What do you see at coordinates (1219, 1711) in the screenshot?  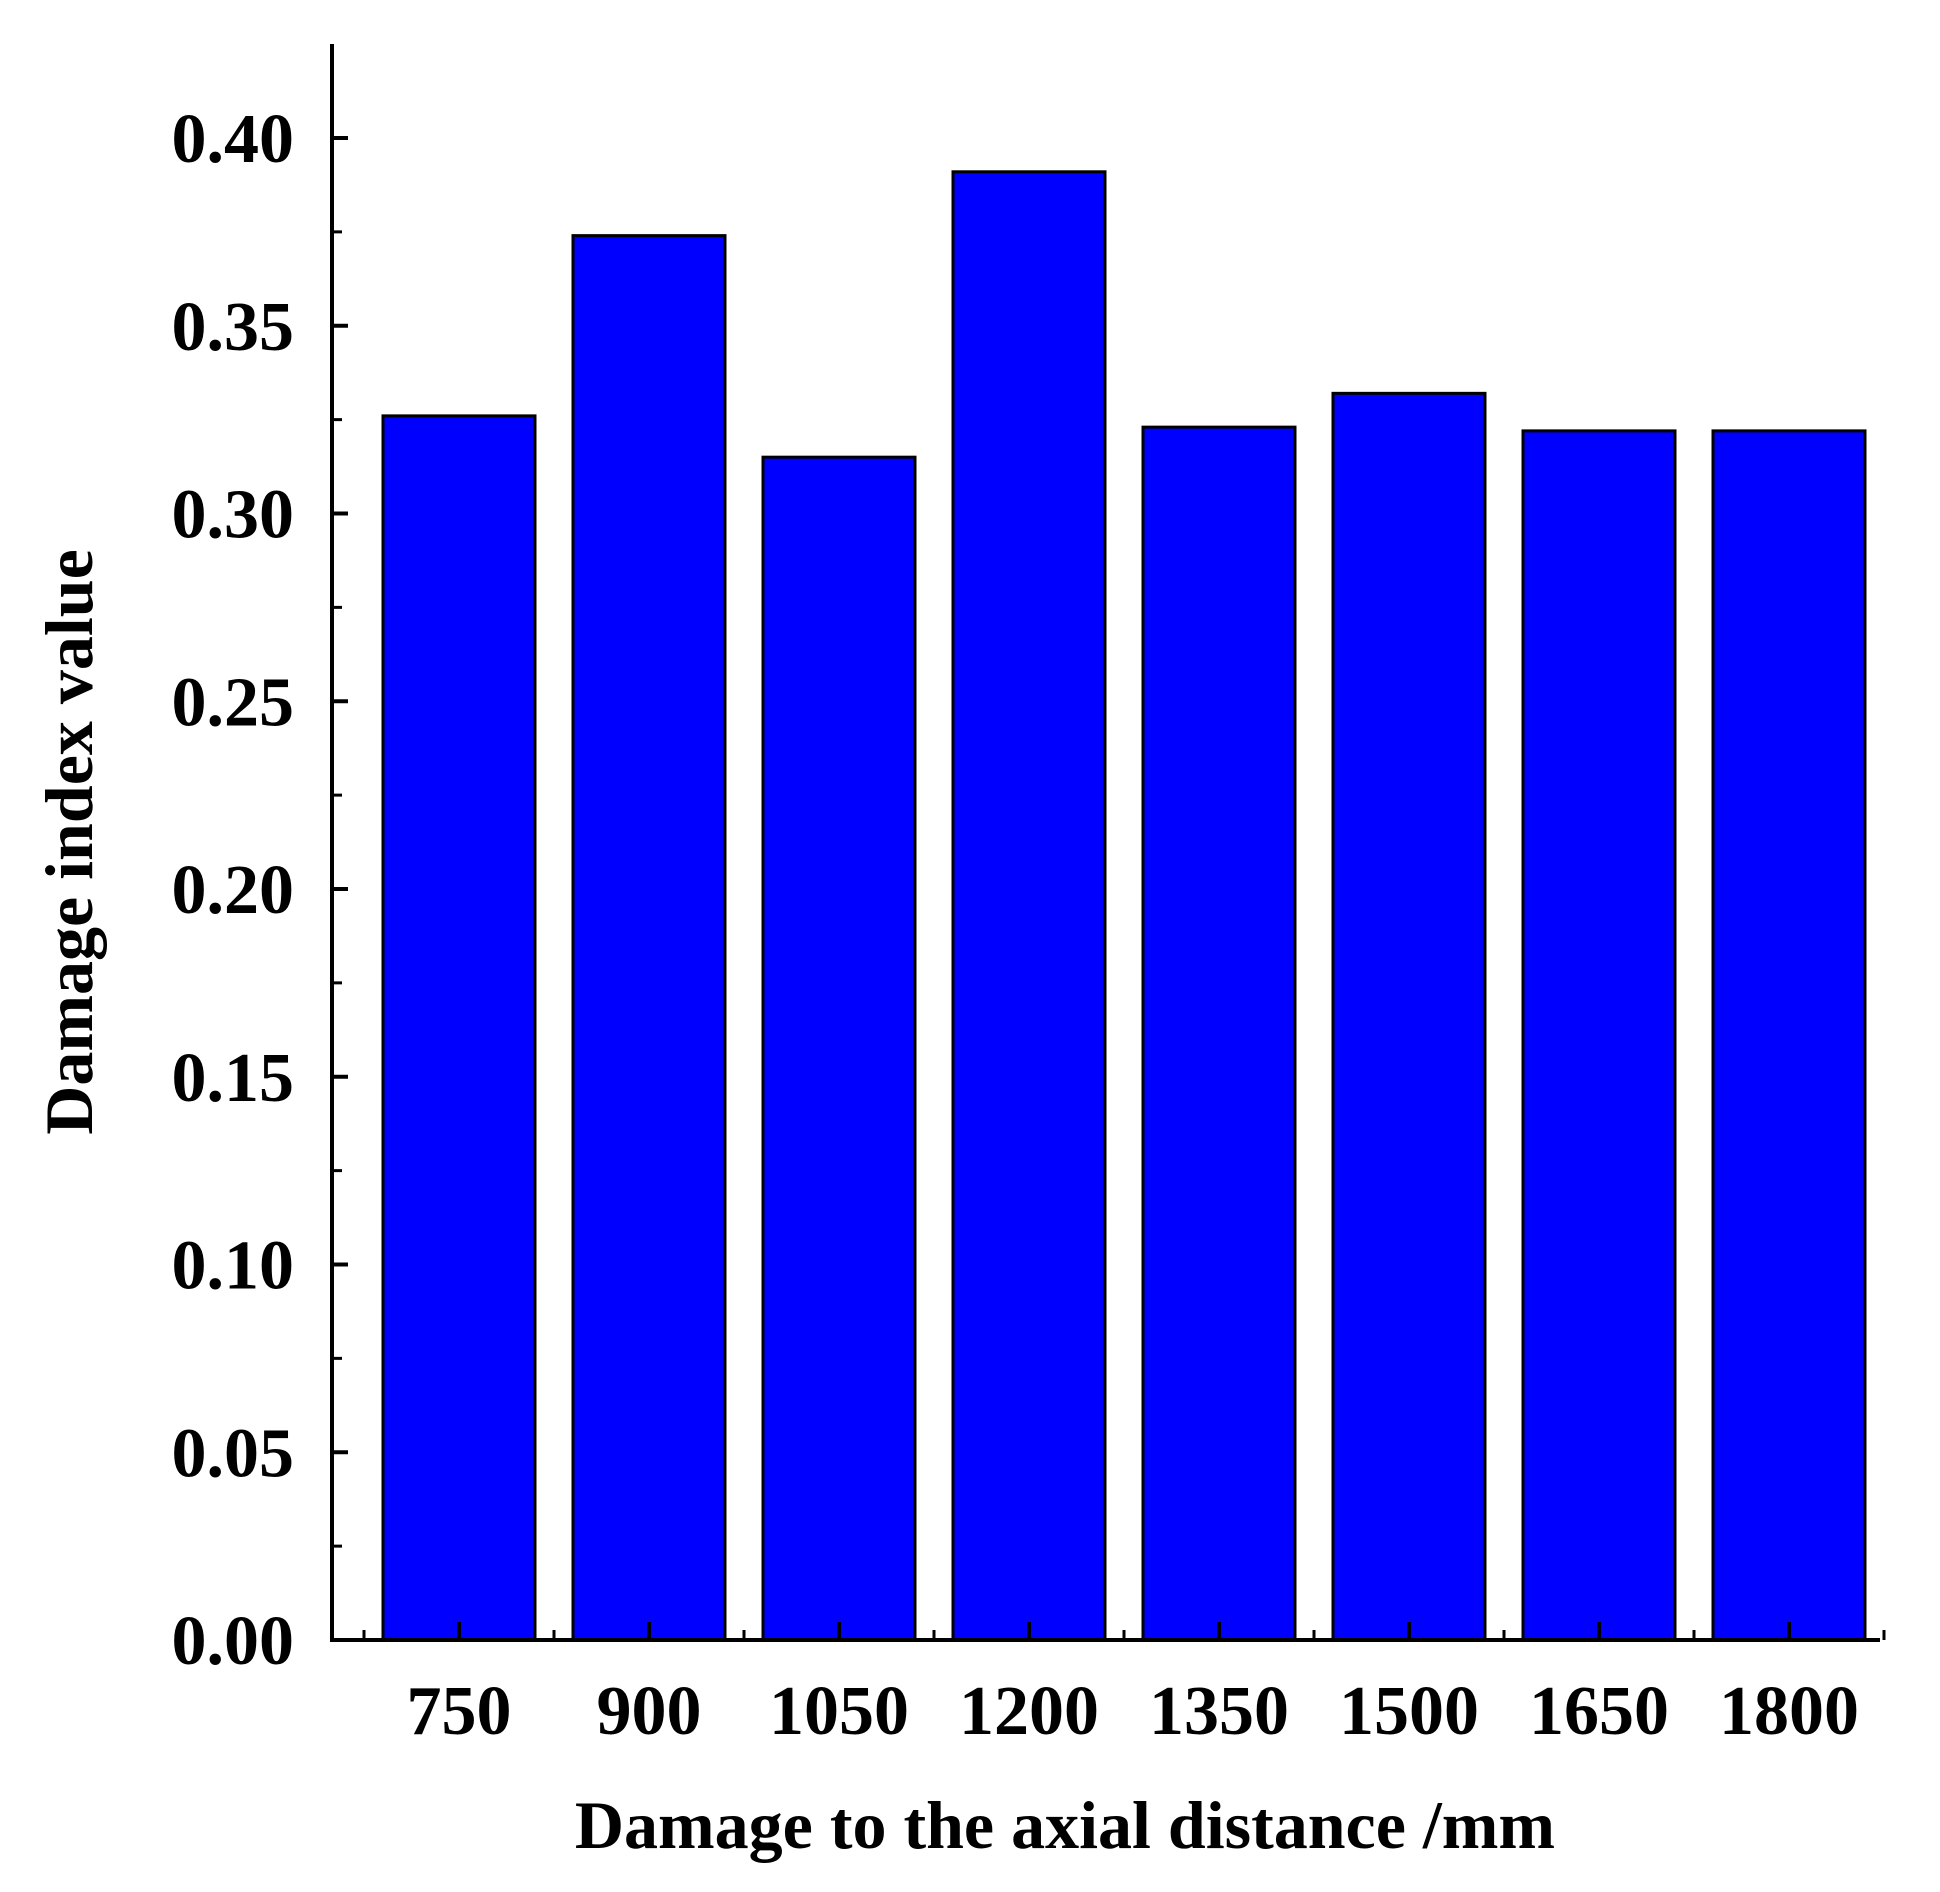 I see `x-tick-label: 1350` at bounding box center [1219, 1711].